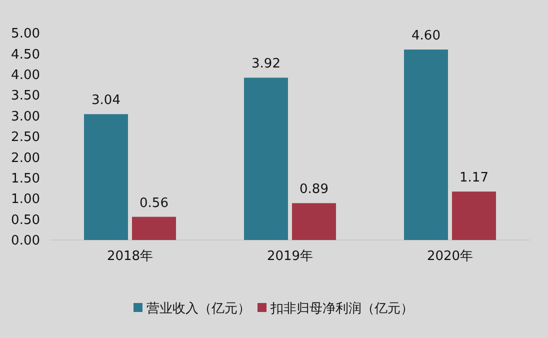 This screenshot has width=548, height=338. Describe the element at coordinates (266, 64) in the screenshot. I see `data-label: 3.92` at that location.